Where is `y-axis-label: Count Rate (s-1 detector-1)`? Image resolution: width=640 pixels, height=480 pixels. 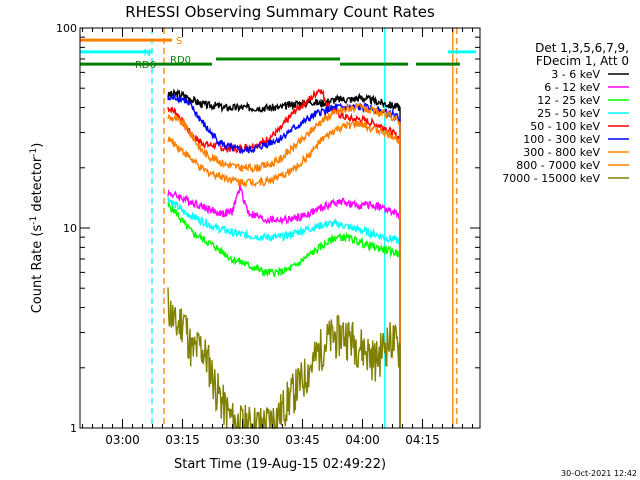 y-axis-label: Count Rate (s-1 detector-1) is located at coordinates (37, 228).